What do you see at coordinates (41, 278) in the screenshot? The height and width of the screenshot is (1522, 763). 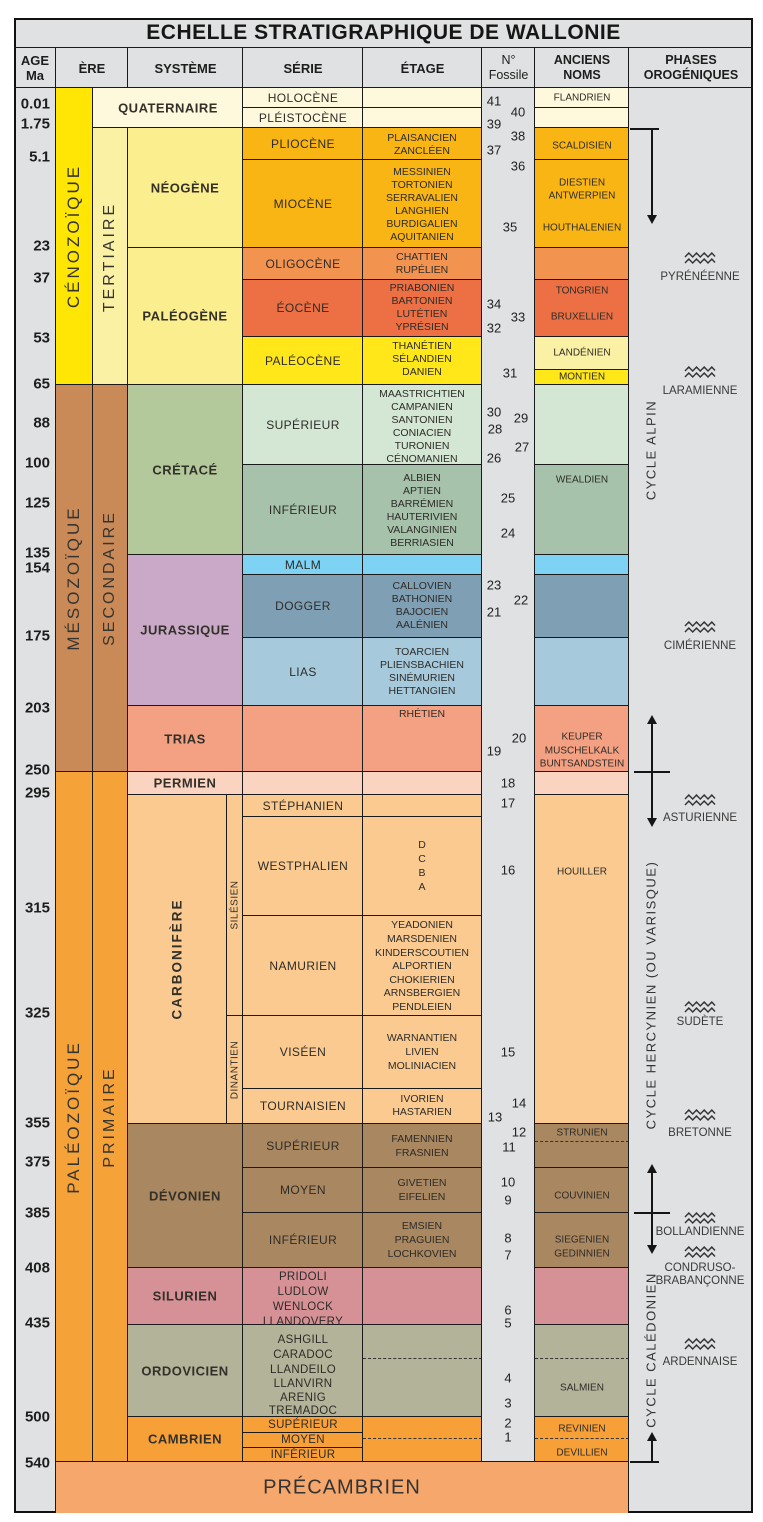 I see `age-label: 37` at bounding box center [41, 278].